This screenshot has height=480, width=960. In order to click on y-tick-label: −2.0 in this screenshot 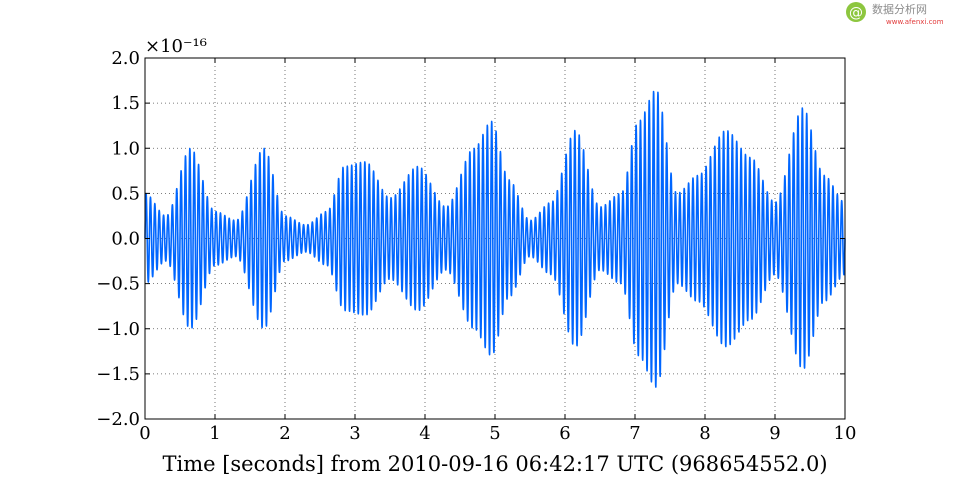, I will do `click(118, 419)`.